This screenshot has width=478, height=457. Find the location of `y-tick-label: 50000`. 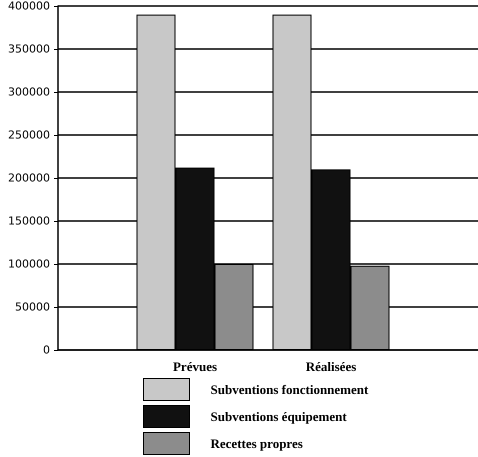

y-tick-label: 50000 is located at coordinates (32, 307).